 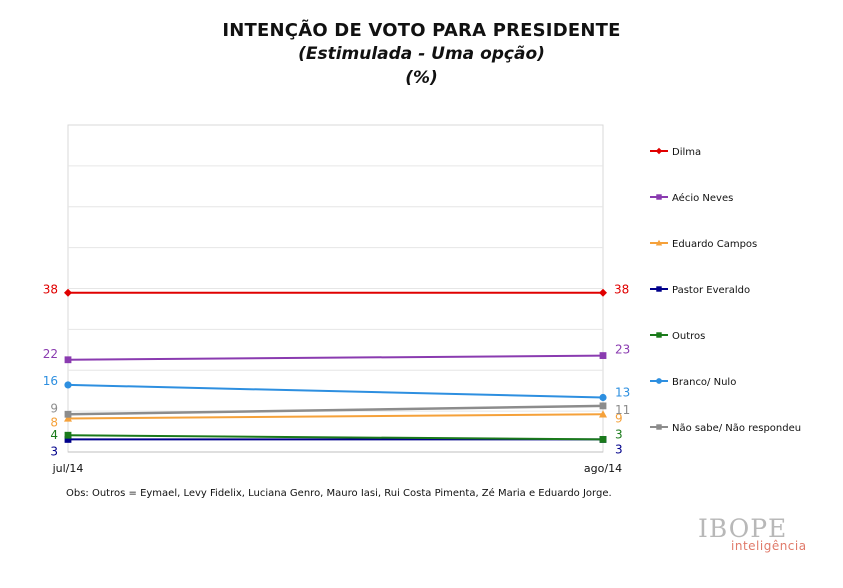 What do you see at coordinates (421, 78) in the screenshot?
I see `chart-unit: (%)` at bounding box center [421, 78].